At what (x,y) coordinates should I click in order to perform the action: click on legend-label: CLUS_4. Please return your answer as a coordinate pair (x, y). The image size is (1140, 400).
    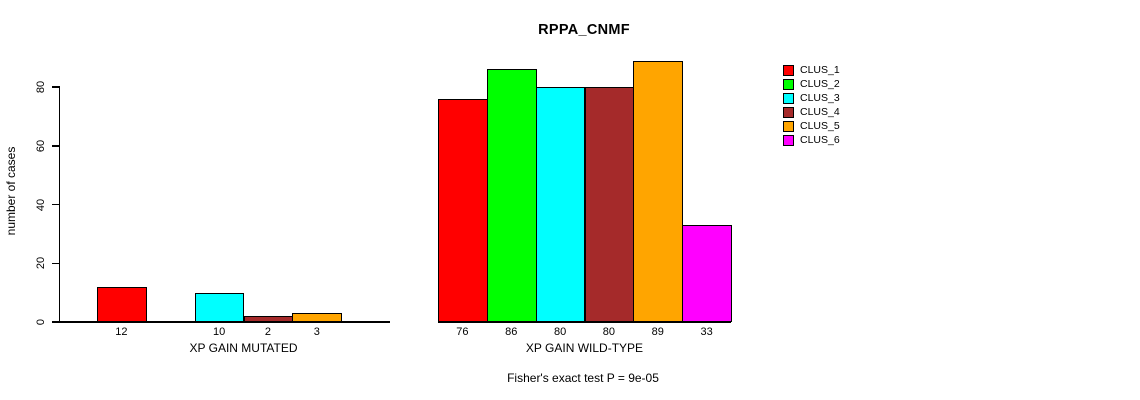
    Looking at the image, I should click on (820, 112).